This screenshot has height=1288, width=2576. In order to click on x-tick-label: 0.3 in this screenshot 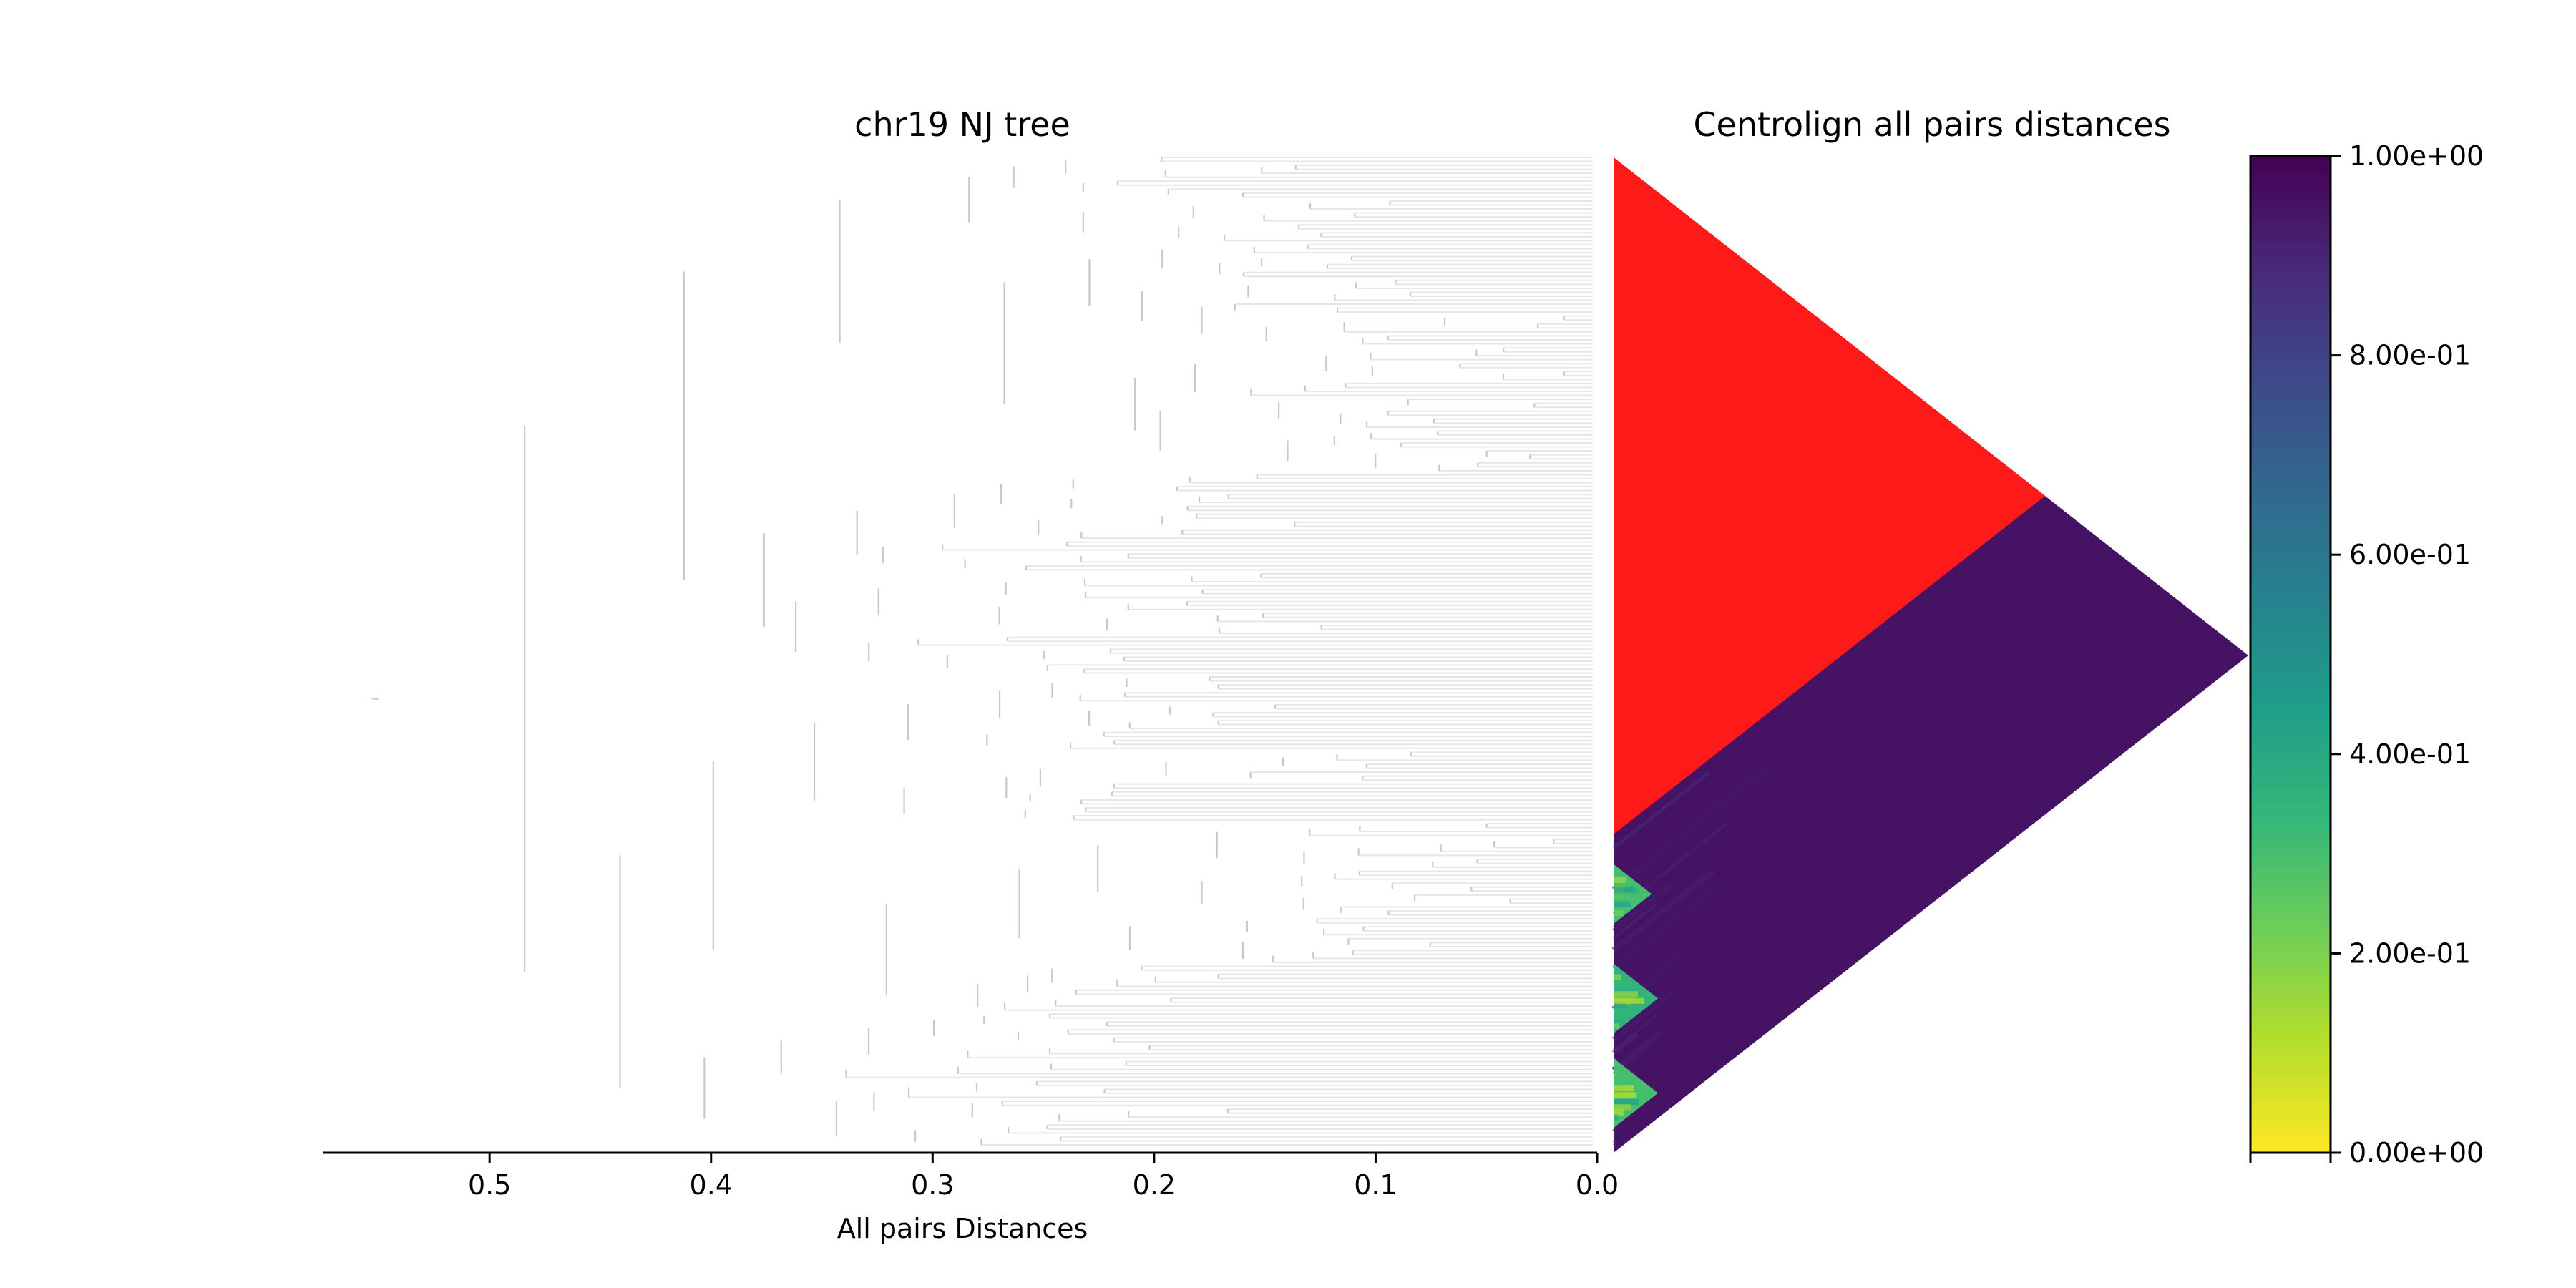, I will do `click(932, 1185)`.